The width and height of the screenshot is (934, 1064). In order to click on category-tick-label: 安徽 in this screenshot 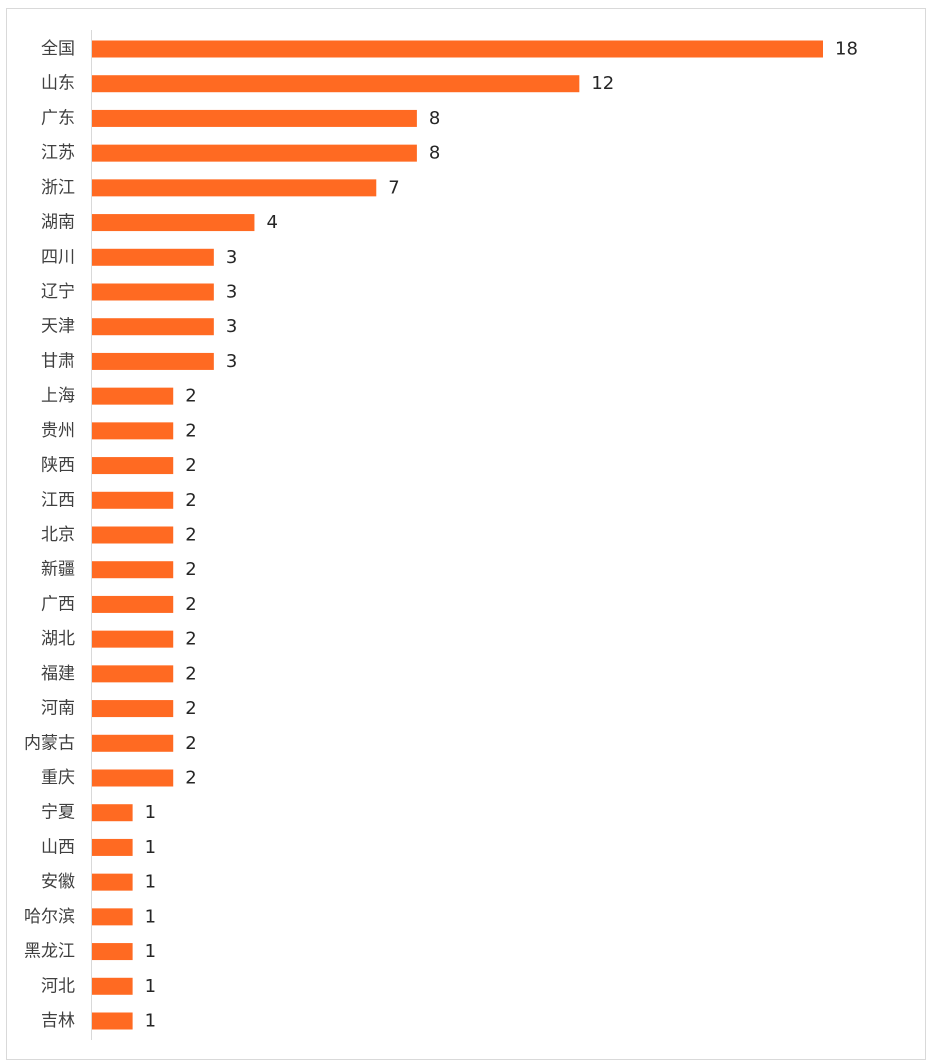, I will do `click(58, 882)`.